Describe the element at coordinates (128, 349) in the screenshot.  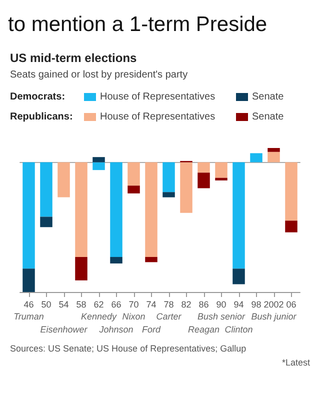
I see `source-note: Sources: US Senate; US House of Representatives; Gallup` at that location.